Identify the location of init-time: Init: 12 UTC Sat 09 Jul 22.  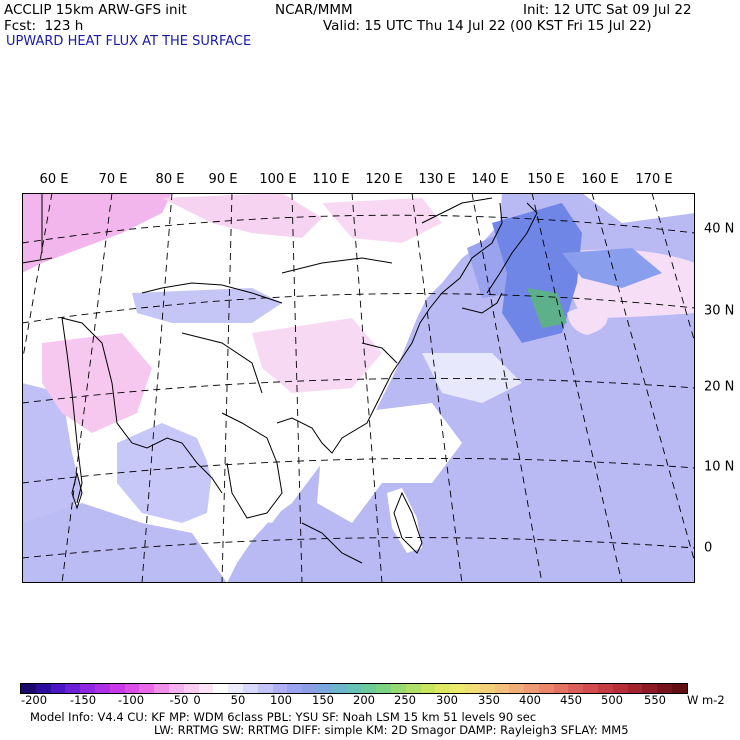
(607, 10).